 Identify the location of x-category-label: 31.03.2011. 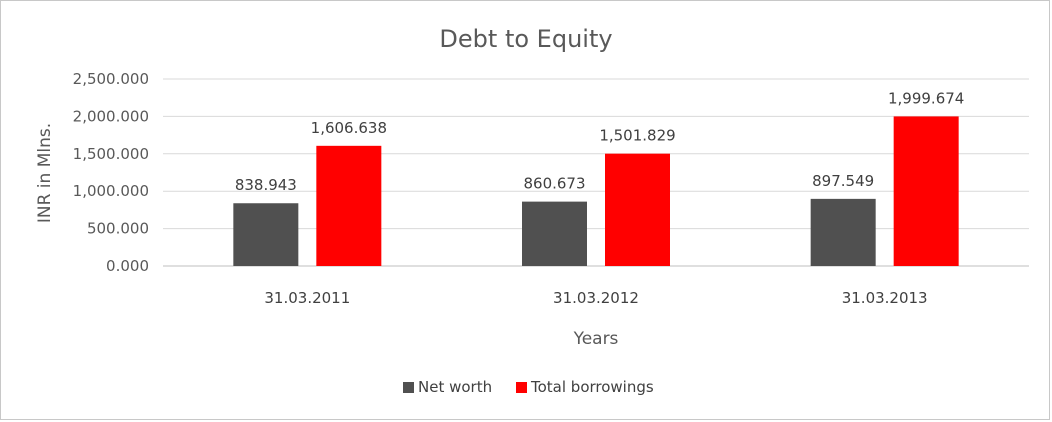
(307, 298).